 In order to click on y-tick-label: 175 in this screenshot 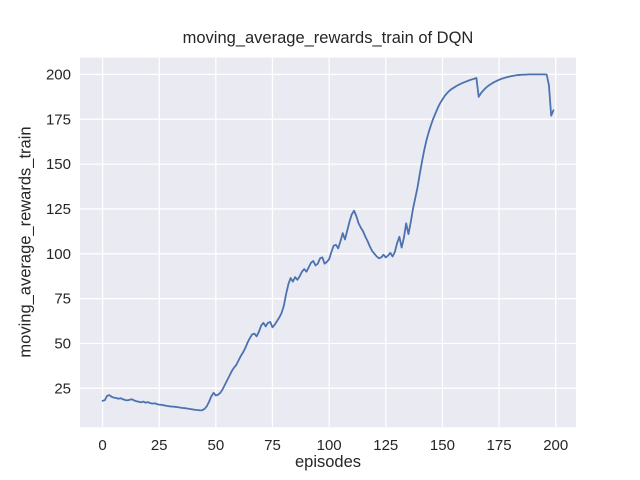, I will do `click(58, 119)`.